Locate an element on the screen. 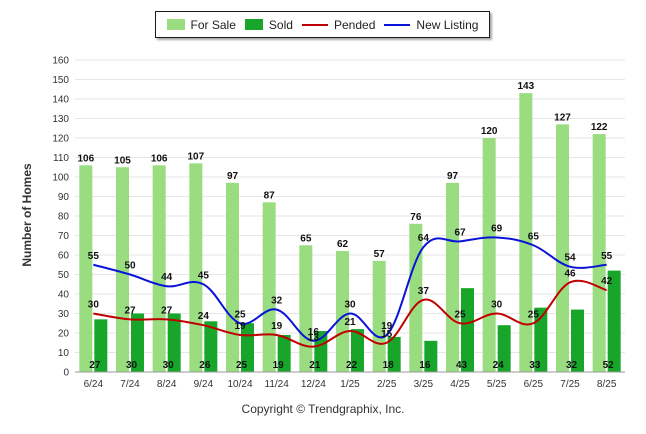 The width and height of the screenshot is (646, 434). data-label-sold: 18 is located at coordinates (389, 365).